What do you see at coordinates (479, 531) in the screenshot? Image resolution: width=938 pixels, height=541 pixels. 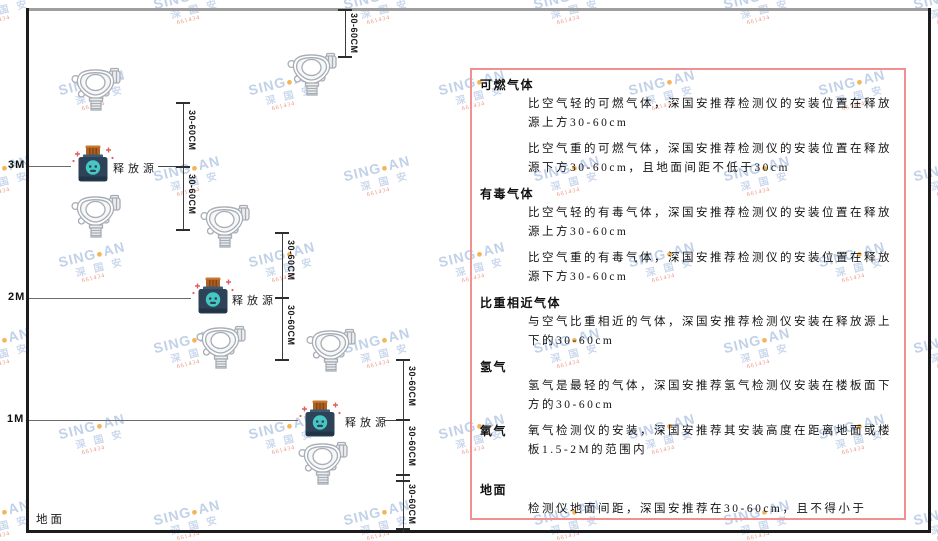 I see `ground-line` at bounding box center [479, 531].